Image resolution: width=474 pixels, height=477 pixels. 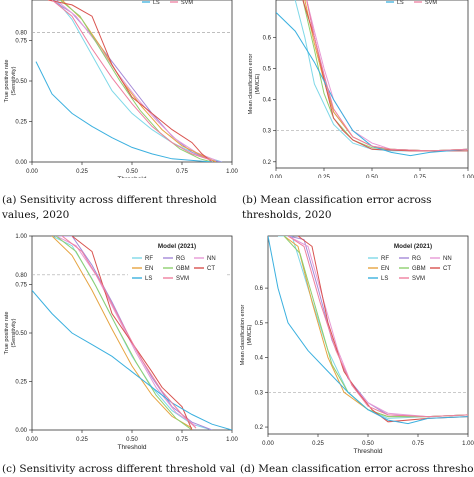 I want to click on y-axis-title: True positive rate (Sensitivity), so click(x=10, y=332).